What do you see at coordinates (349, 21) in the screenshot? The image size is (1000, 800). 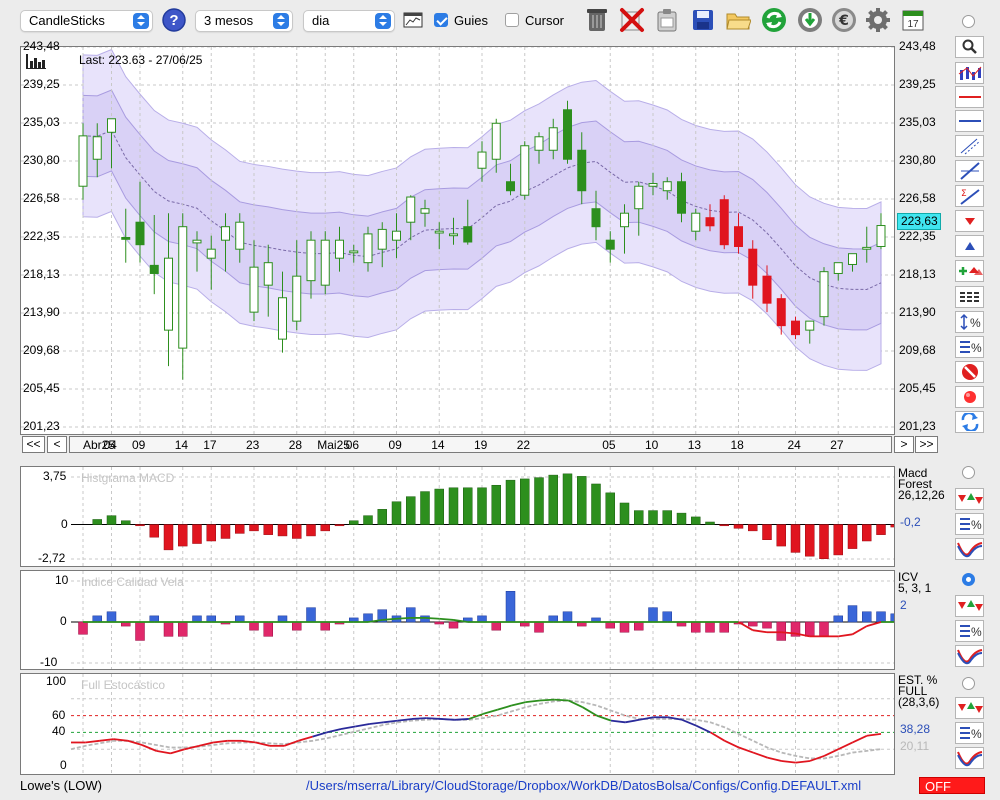 I see `interval-select: dia` at bounding box center [349, 21].